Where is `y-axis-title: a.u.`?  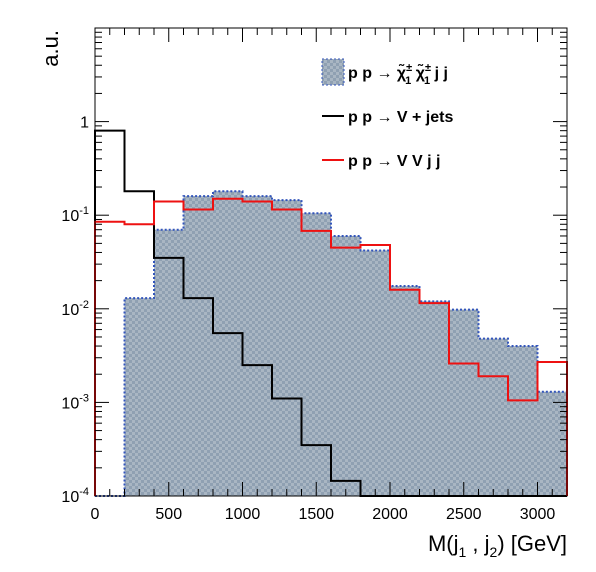
y-axis-title: a.u. is located at coordinates (50, 48).